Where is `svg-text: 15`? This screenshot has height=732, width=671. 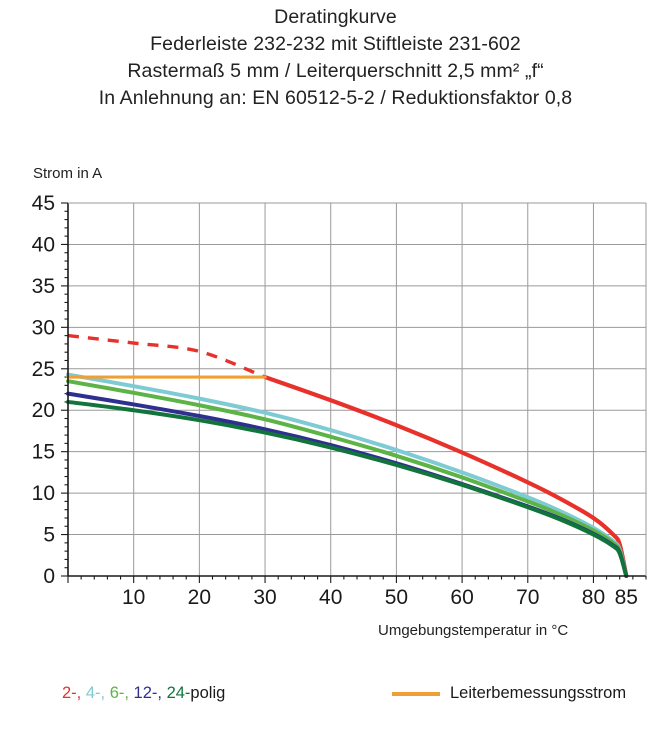
svg-text: 15 is located at coordinates (43, 452).